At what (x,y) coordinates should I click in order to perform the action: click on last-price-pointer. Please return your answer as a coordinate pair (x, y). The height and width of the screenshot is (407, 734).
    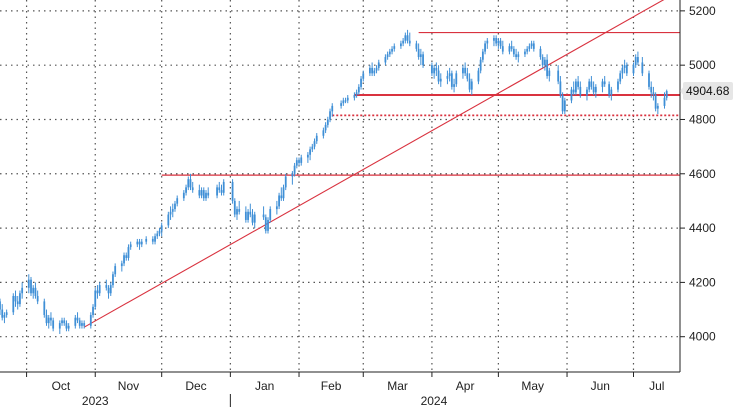
    Looking at the image, I should click on (682, 91).